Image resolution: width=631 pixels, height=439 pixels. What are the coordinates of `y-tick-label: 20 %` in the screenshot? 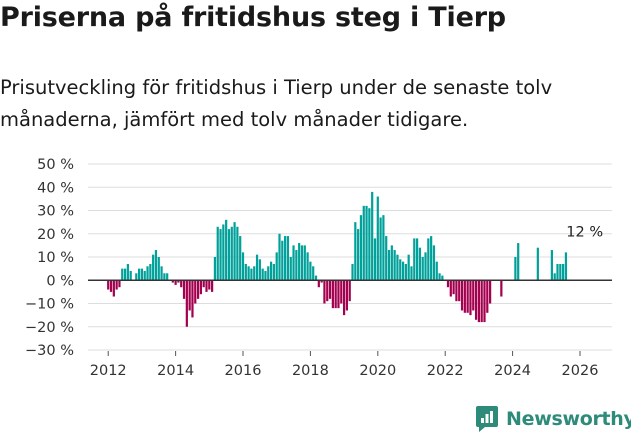 It's located at (55, 235).